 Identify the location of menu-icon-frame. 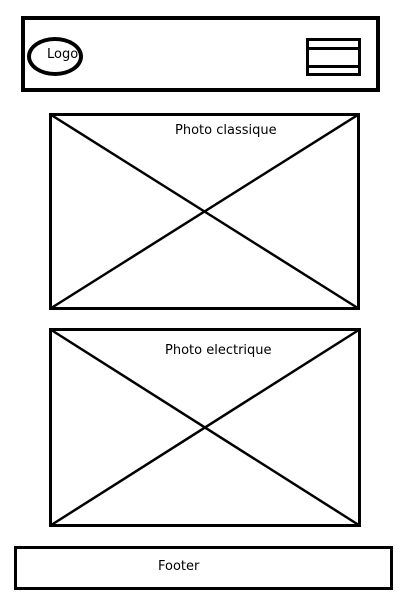
(333, 57).